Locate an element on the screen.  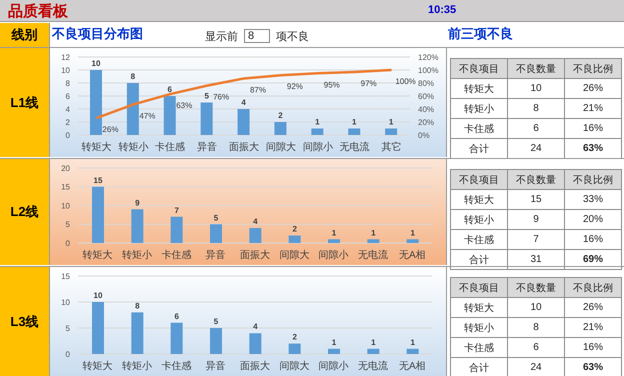
data-label: 7 is located at coordinates (536, 240).